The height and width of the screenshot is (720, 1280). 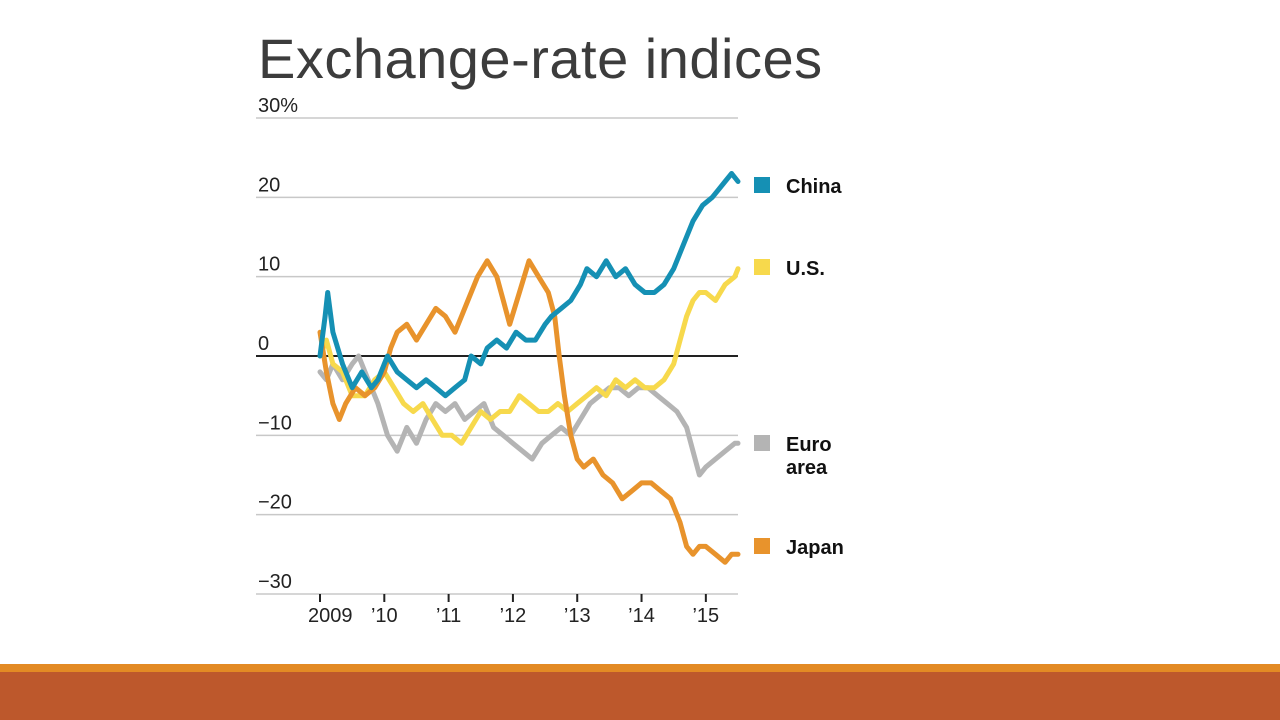 What do you see at coordinates (577, 616) in the screenshot?
I see `x-tick-label: ’13` at bounding box center [577, 616].